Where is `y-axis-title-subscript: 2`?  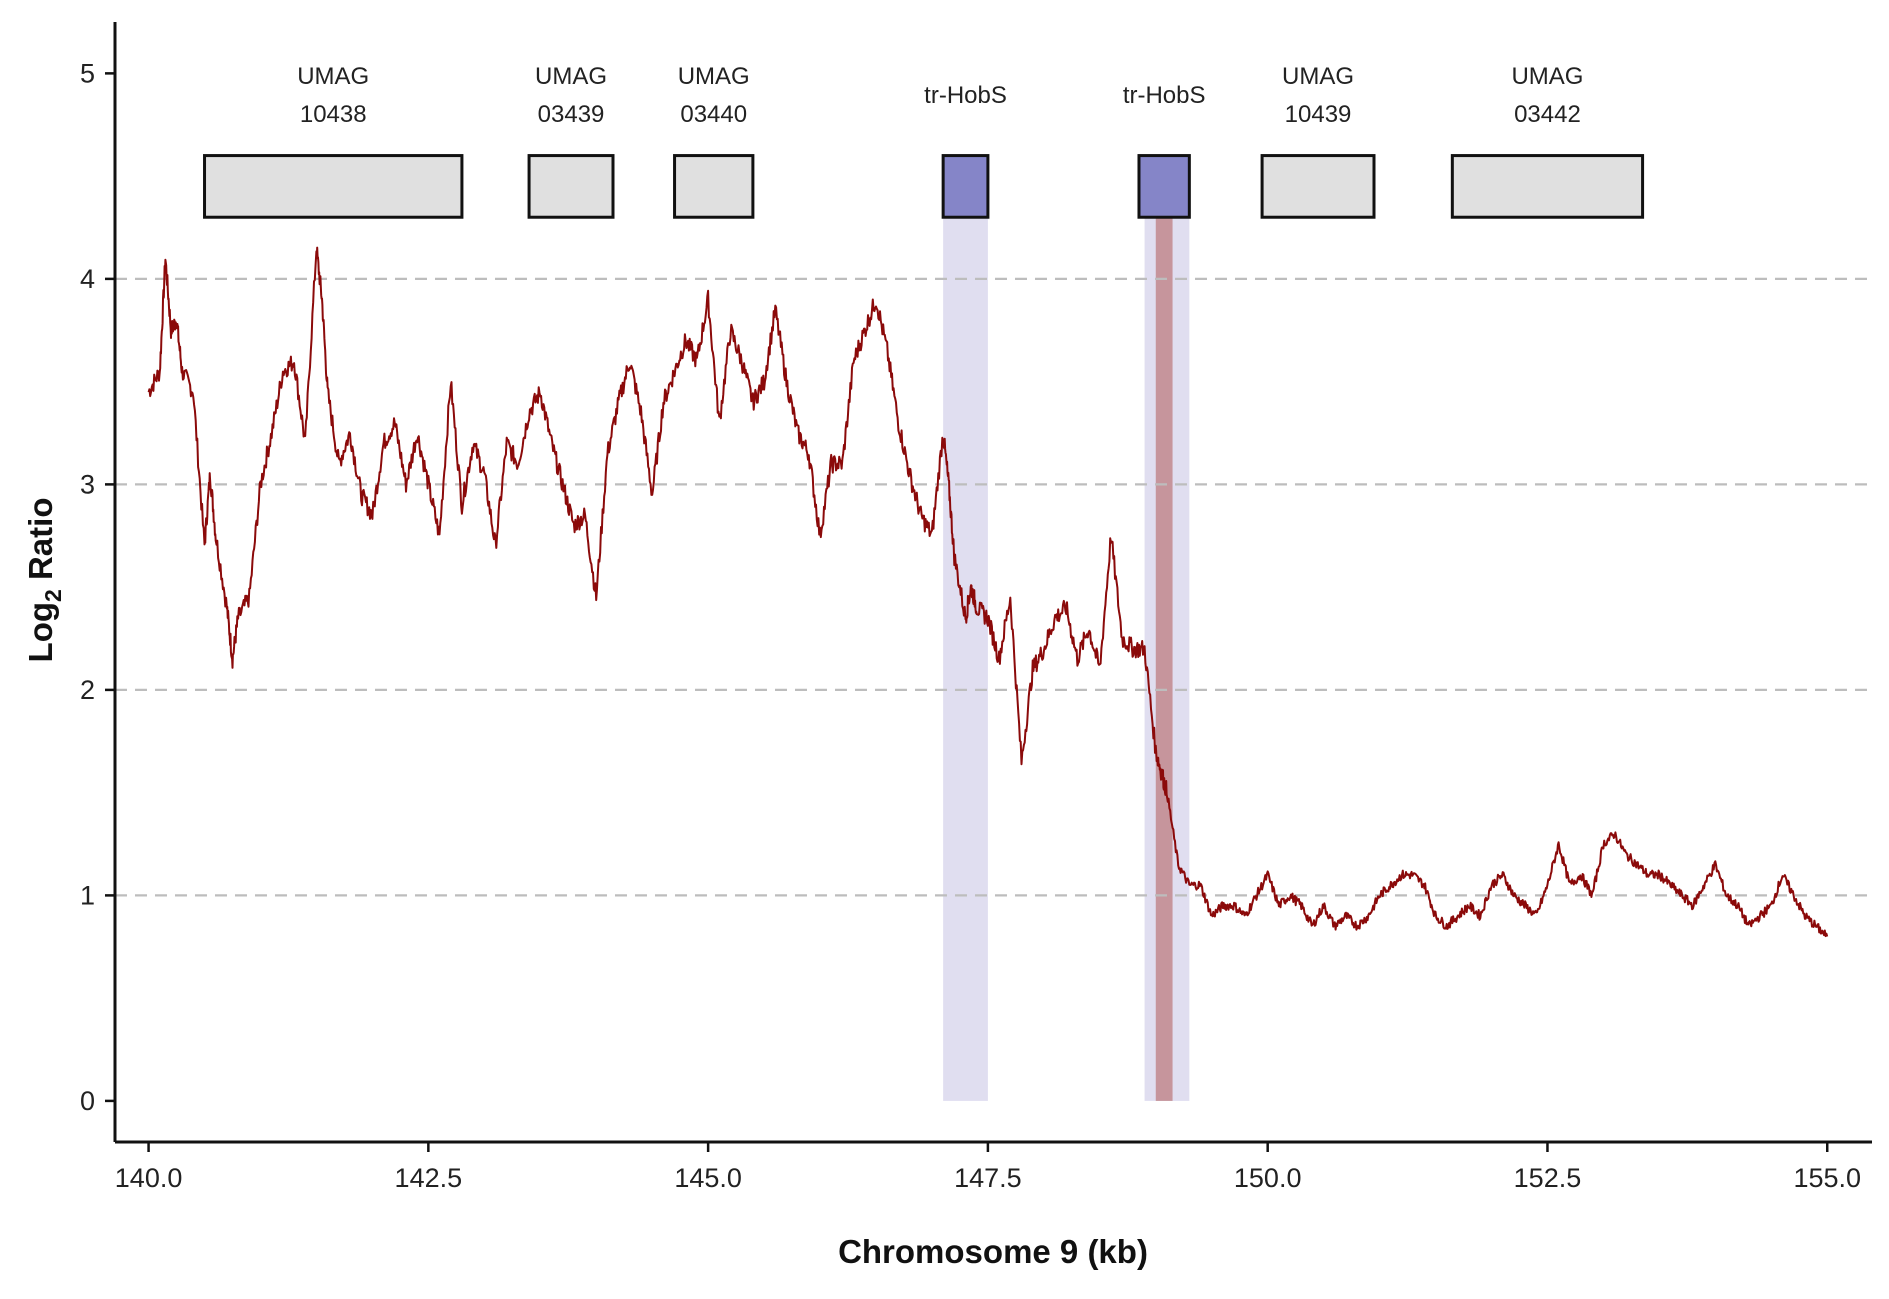 y-axis-title-subscript: 2 is located at coordinates (53, 595).